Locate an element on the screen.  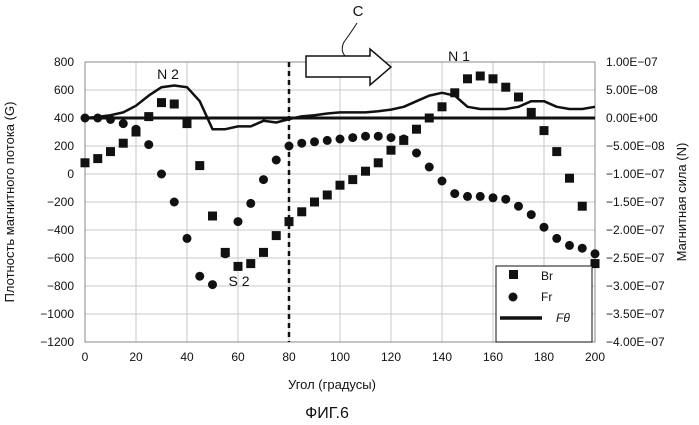
y2-tick-label: −3.50E−07 is located at coordinates (635, 314).